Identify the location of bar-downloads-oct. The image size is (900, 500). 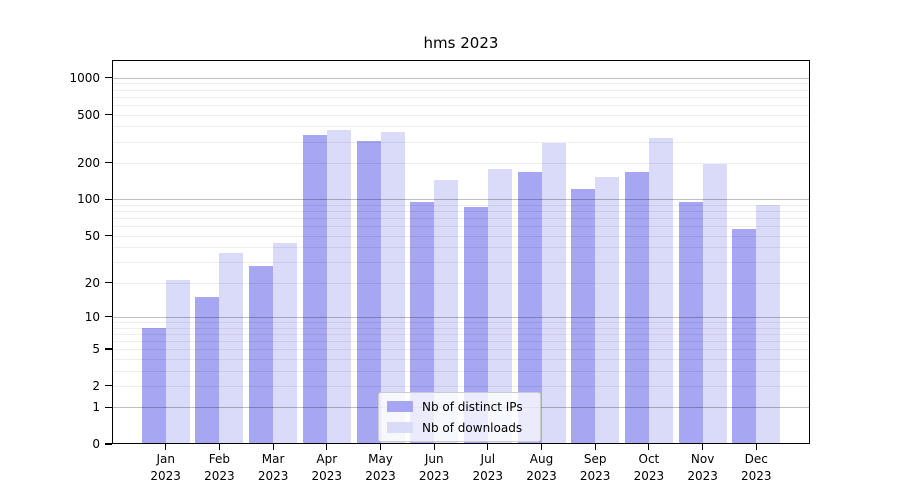
(660, 290).